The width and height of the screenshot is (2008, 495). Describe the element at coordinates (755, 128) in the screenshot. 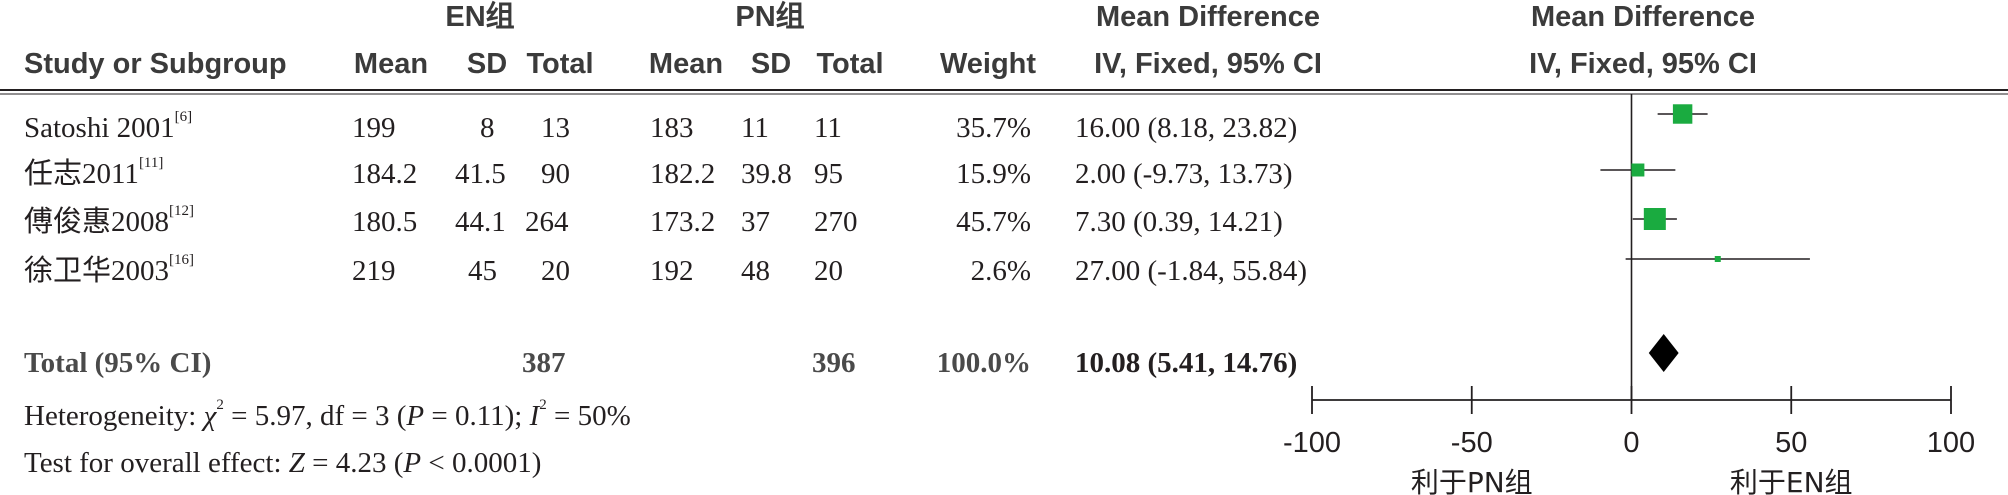

I see `pn-sd-value: 11` at that location.